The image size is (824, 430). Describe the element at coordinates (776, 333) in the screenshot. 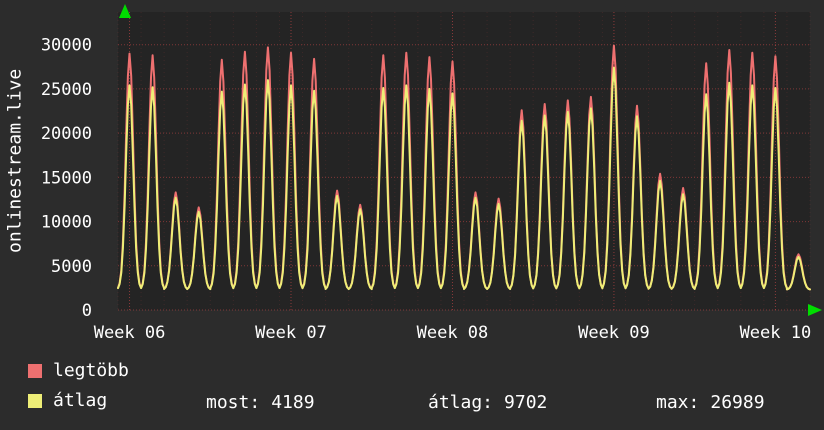

I see `xtick-label: Week 10` at that location.